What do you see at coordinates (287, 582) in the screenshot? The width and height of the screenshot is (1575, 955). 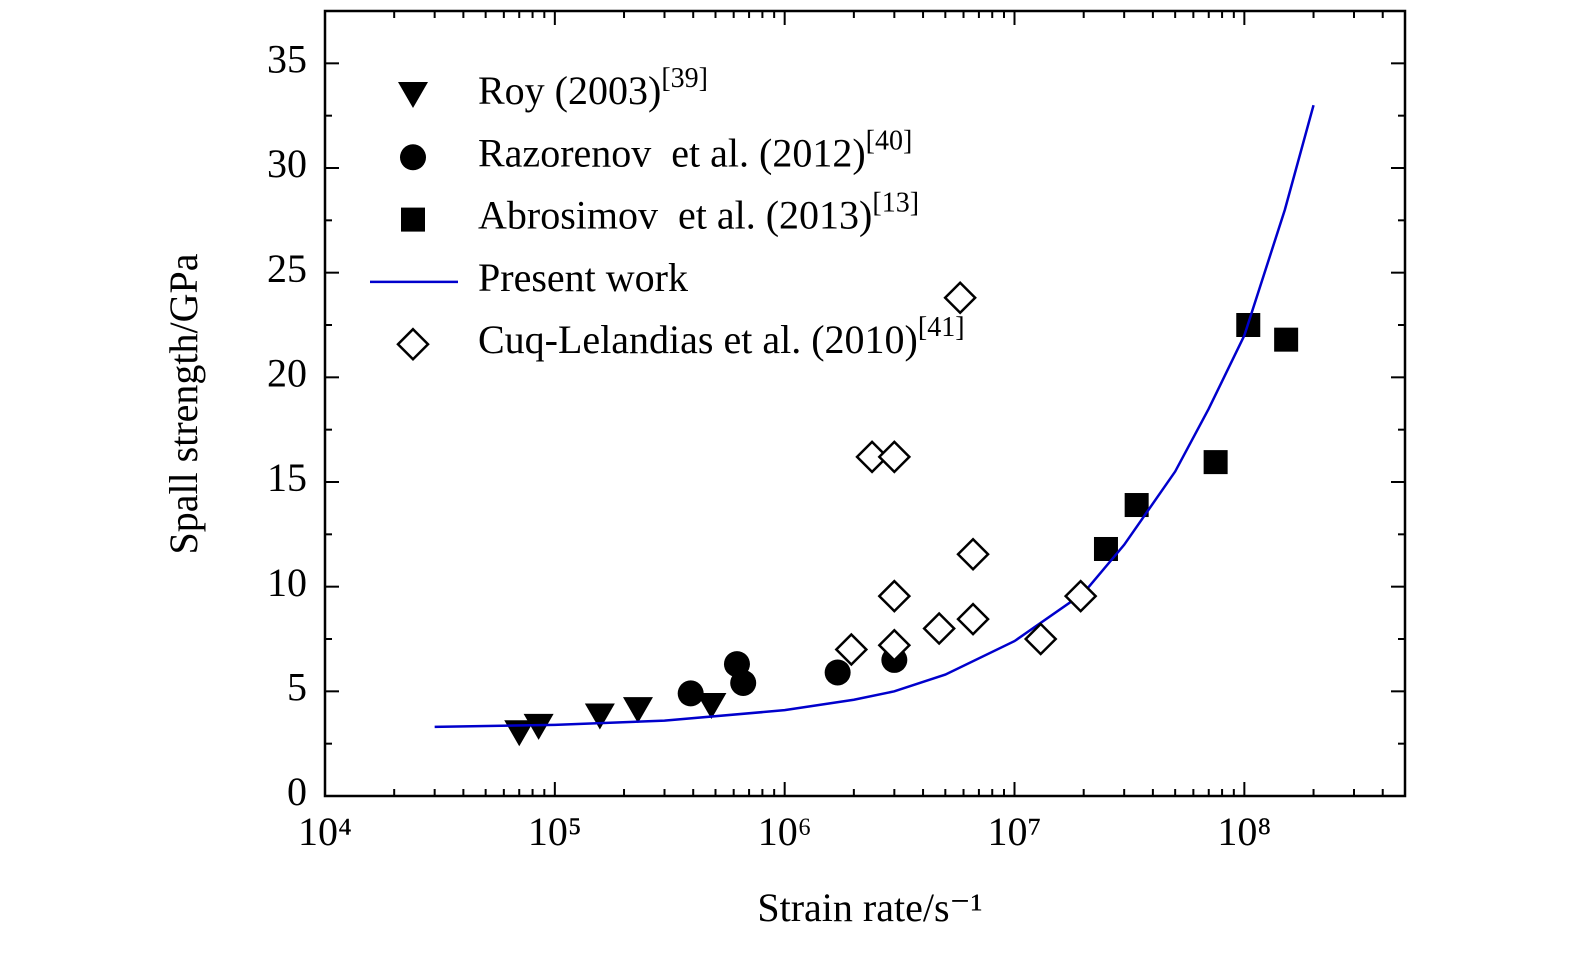 I see `y-tick-label: 10` at bounding box center [287, 582].